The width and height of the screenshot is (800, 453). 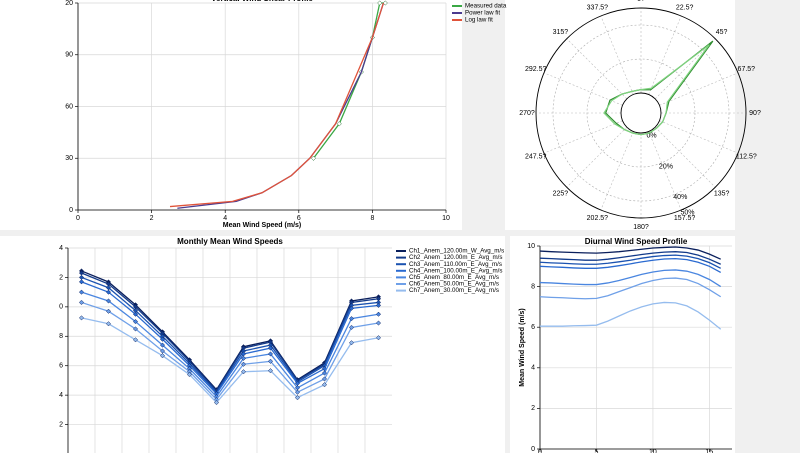 What do you see at coordinates (536, 156) in the screenshot?
I see `direction-label: 247.5?` at bounding box center [536, 156].